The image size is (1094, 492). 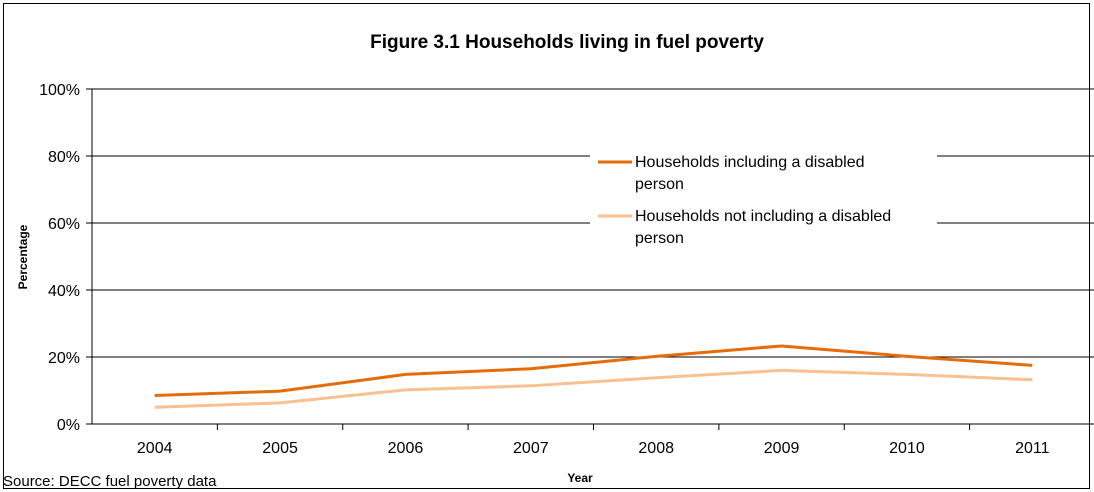 I want to click on legend-label: Households not including a disabled, so click(x=763, y=216).